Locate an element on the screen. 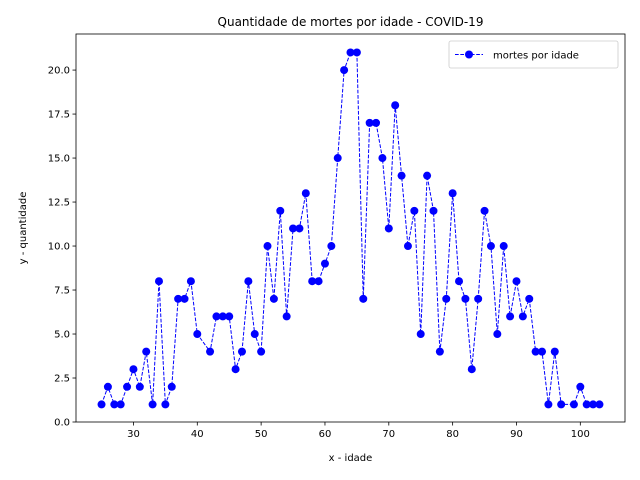 The width and height of the screenshot is (640, 480). legend-marker-sample is located at coordinates (469, 54).